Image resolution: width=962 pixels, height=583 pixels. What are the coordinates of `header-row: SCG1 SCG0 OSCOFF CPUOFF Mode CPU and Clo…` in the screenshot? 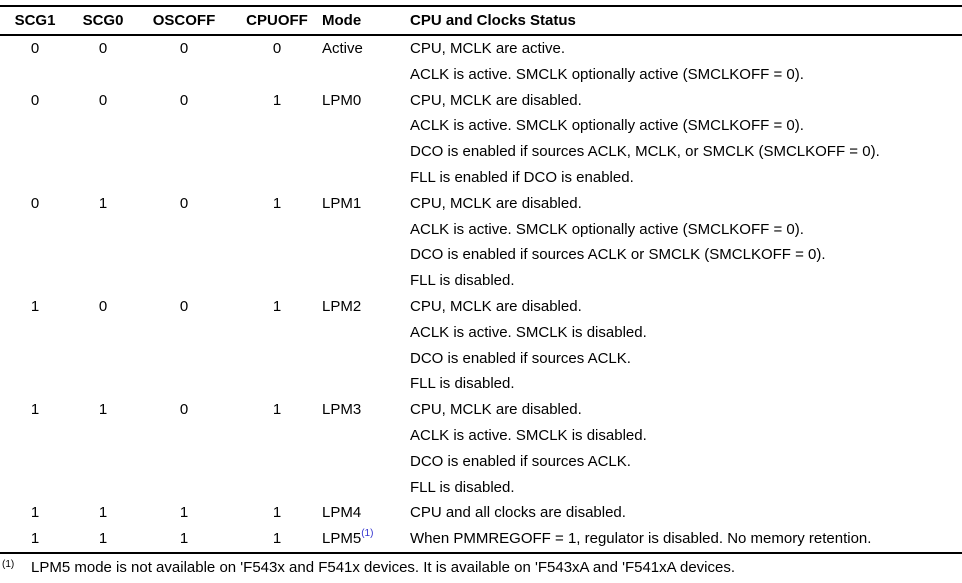 It's located at (481, 21).